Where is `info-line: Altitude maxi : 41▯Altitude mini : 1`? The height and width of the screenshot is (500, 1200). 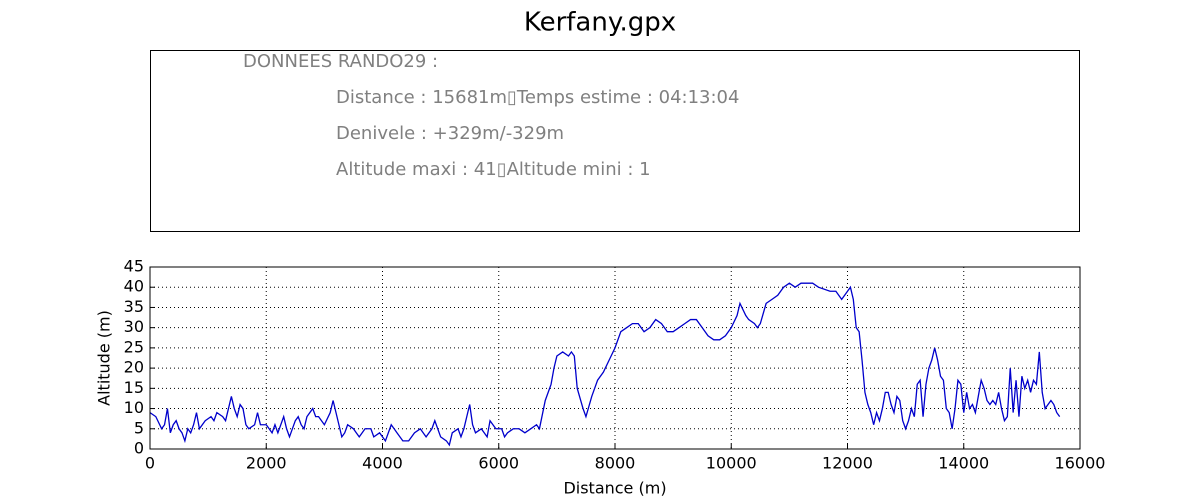
info-line: Altitude maxi : 41▯Altitude mini : 1 is located at coordinates (493, 169).